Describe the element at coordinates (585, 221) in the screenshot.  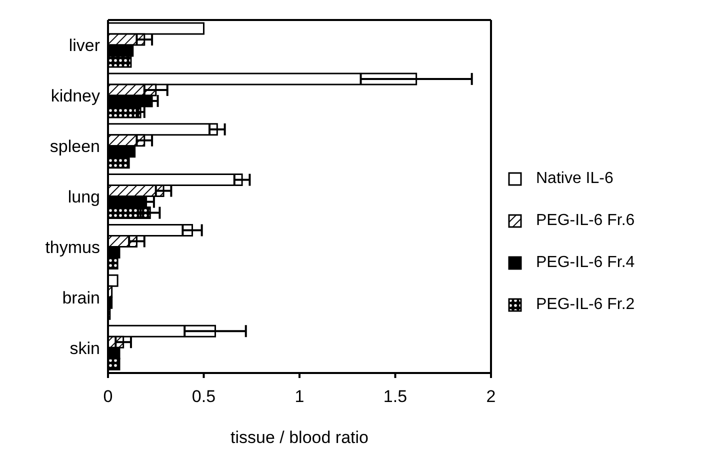
I see `text: PEG-IL-6 Fr.6` at that location.